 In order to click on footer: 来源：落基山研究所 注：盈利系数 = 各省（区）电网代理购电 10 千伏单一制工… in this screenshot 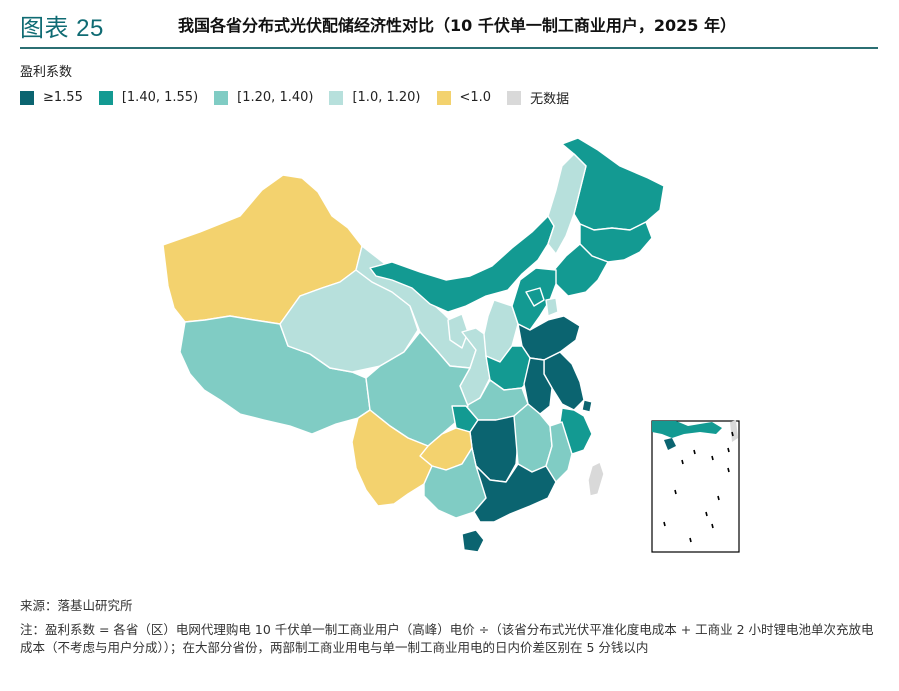, I will do `click(450, 627)`.